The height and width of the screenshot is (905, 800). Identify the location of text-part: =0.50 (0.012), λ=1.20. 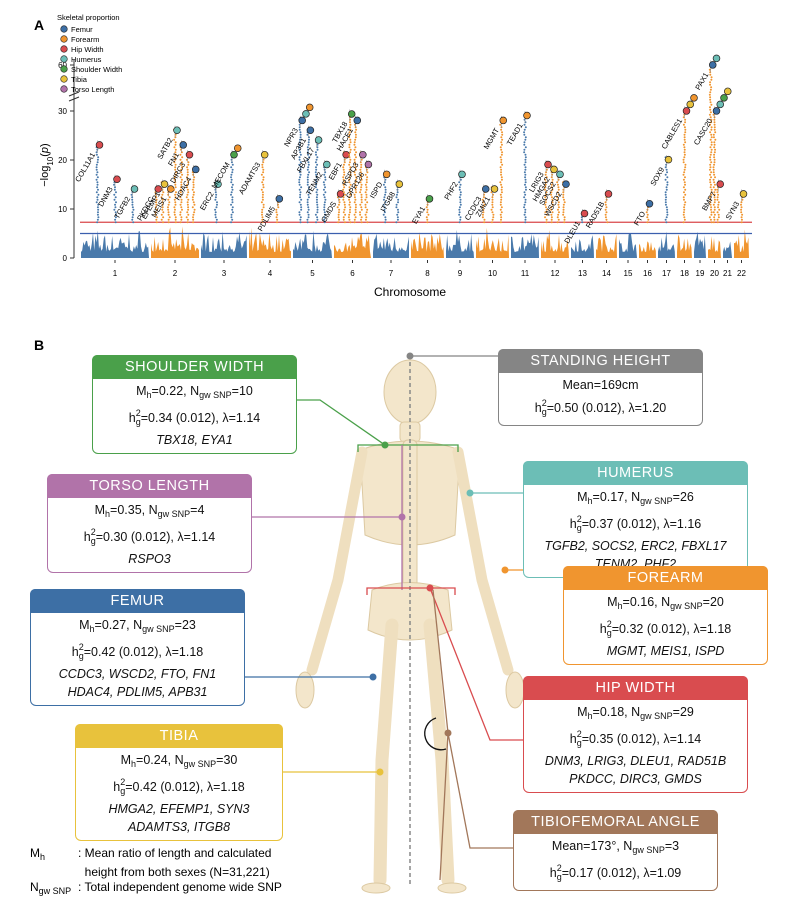
(606, 408).